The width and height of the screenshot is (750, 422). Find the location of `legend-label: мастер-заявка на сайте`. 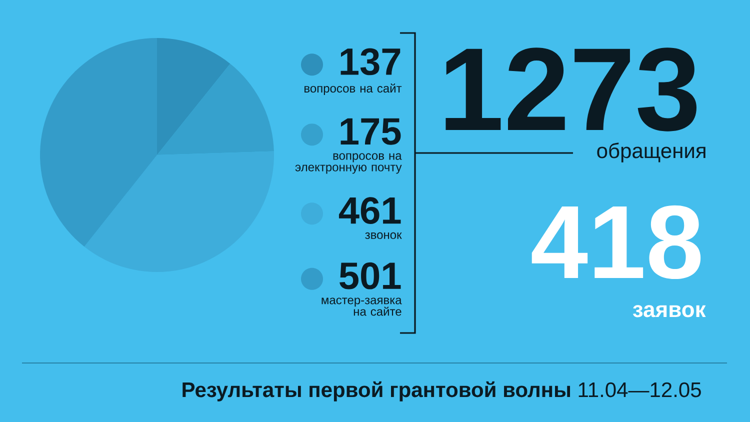

legend-label: мастер-заявка на сайте is located at coordinates (362, 307).